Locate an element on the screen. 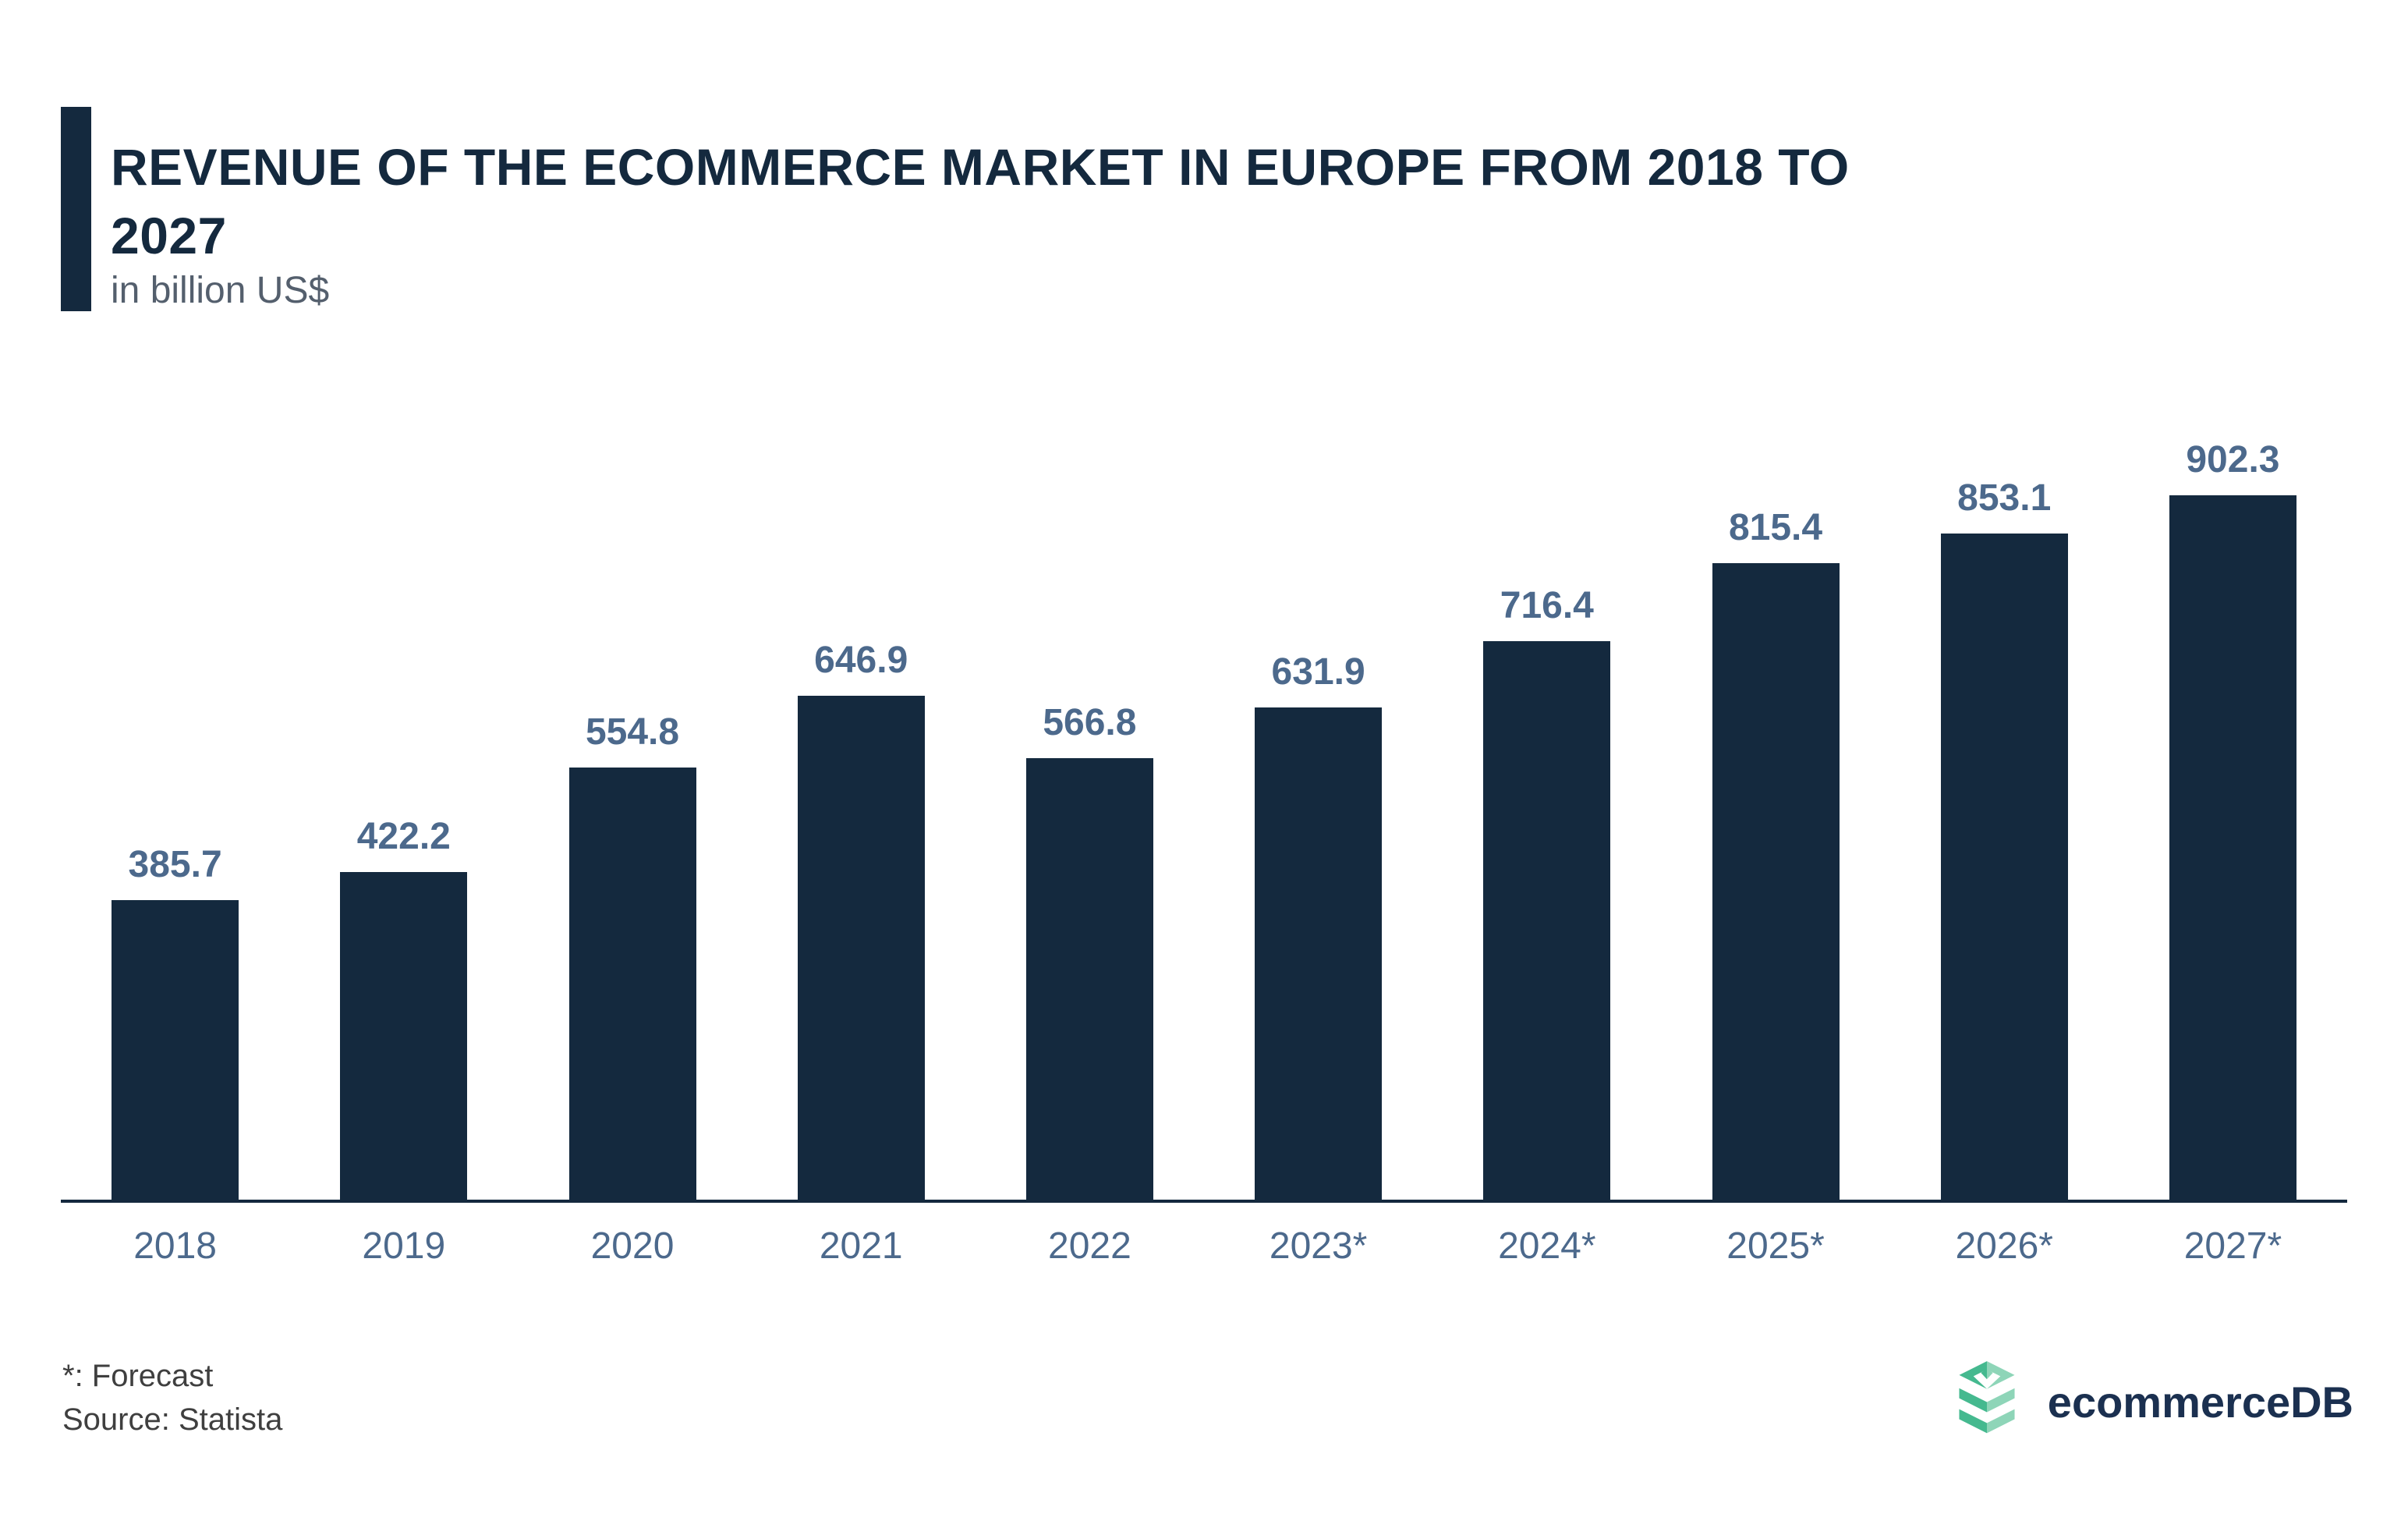 The width and height of the screenshot is (2408, 1521). bar-value-label: 554.8 is located at coordinates (632, 732).